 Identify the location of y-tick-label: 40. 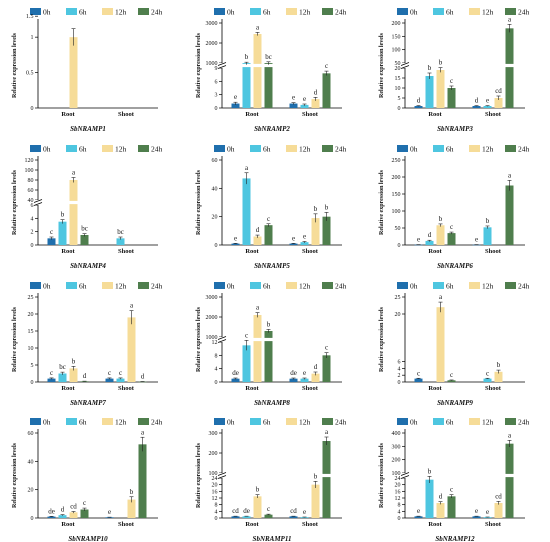
(215, 189).